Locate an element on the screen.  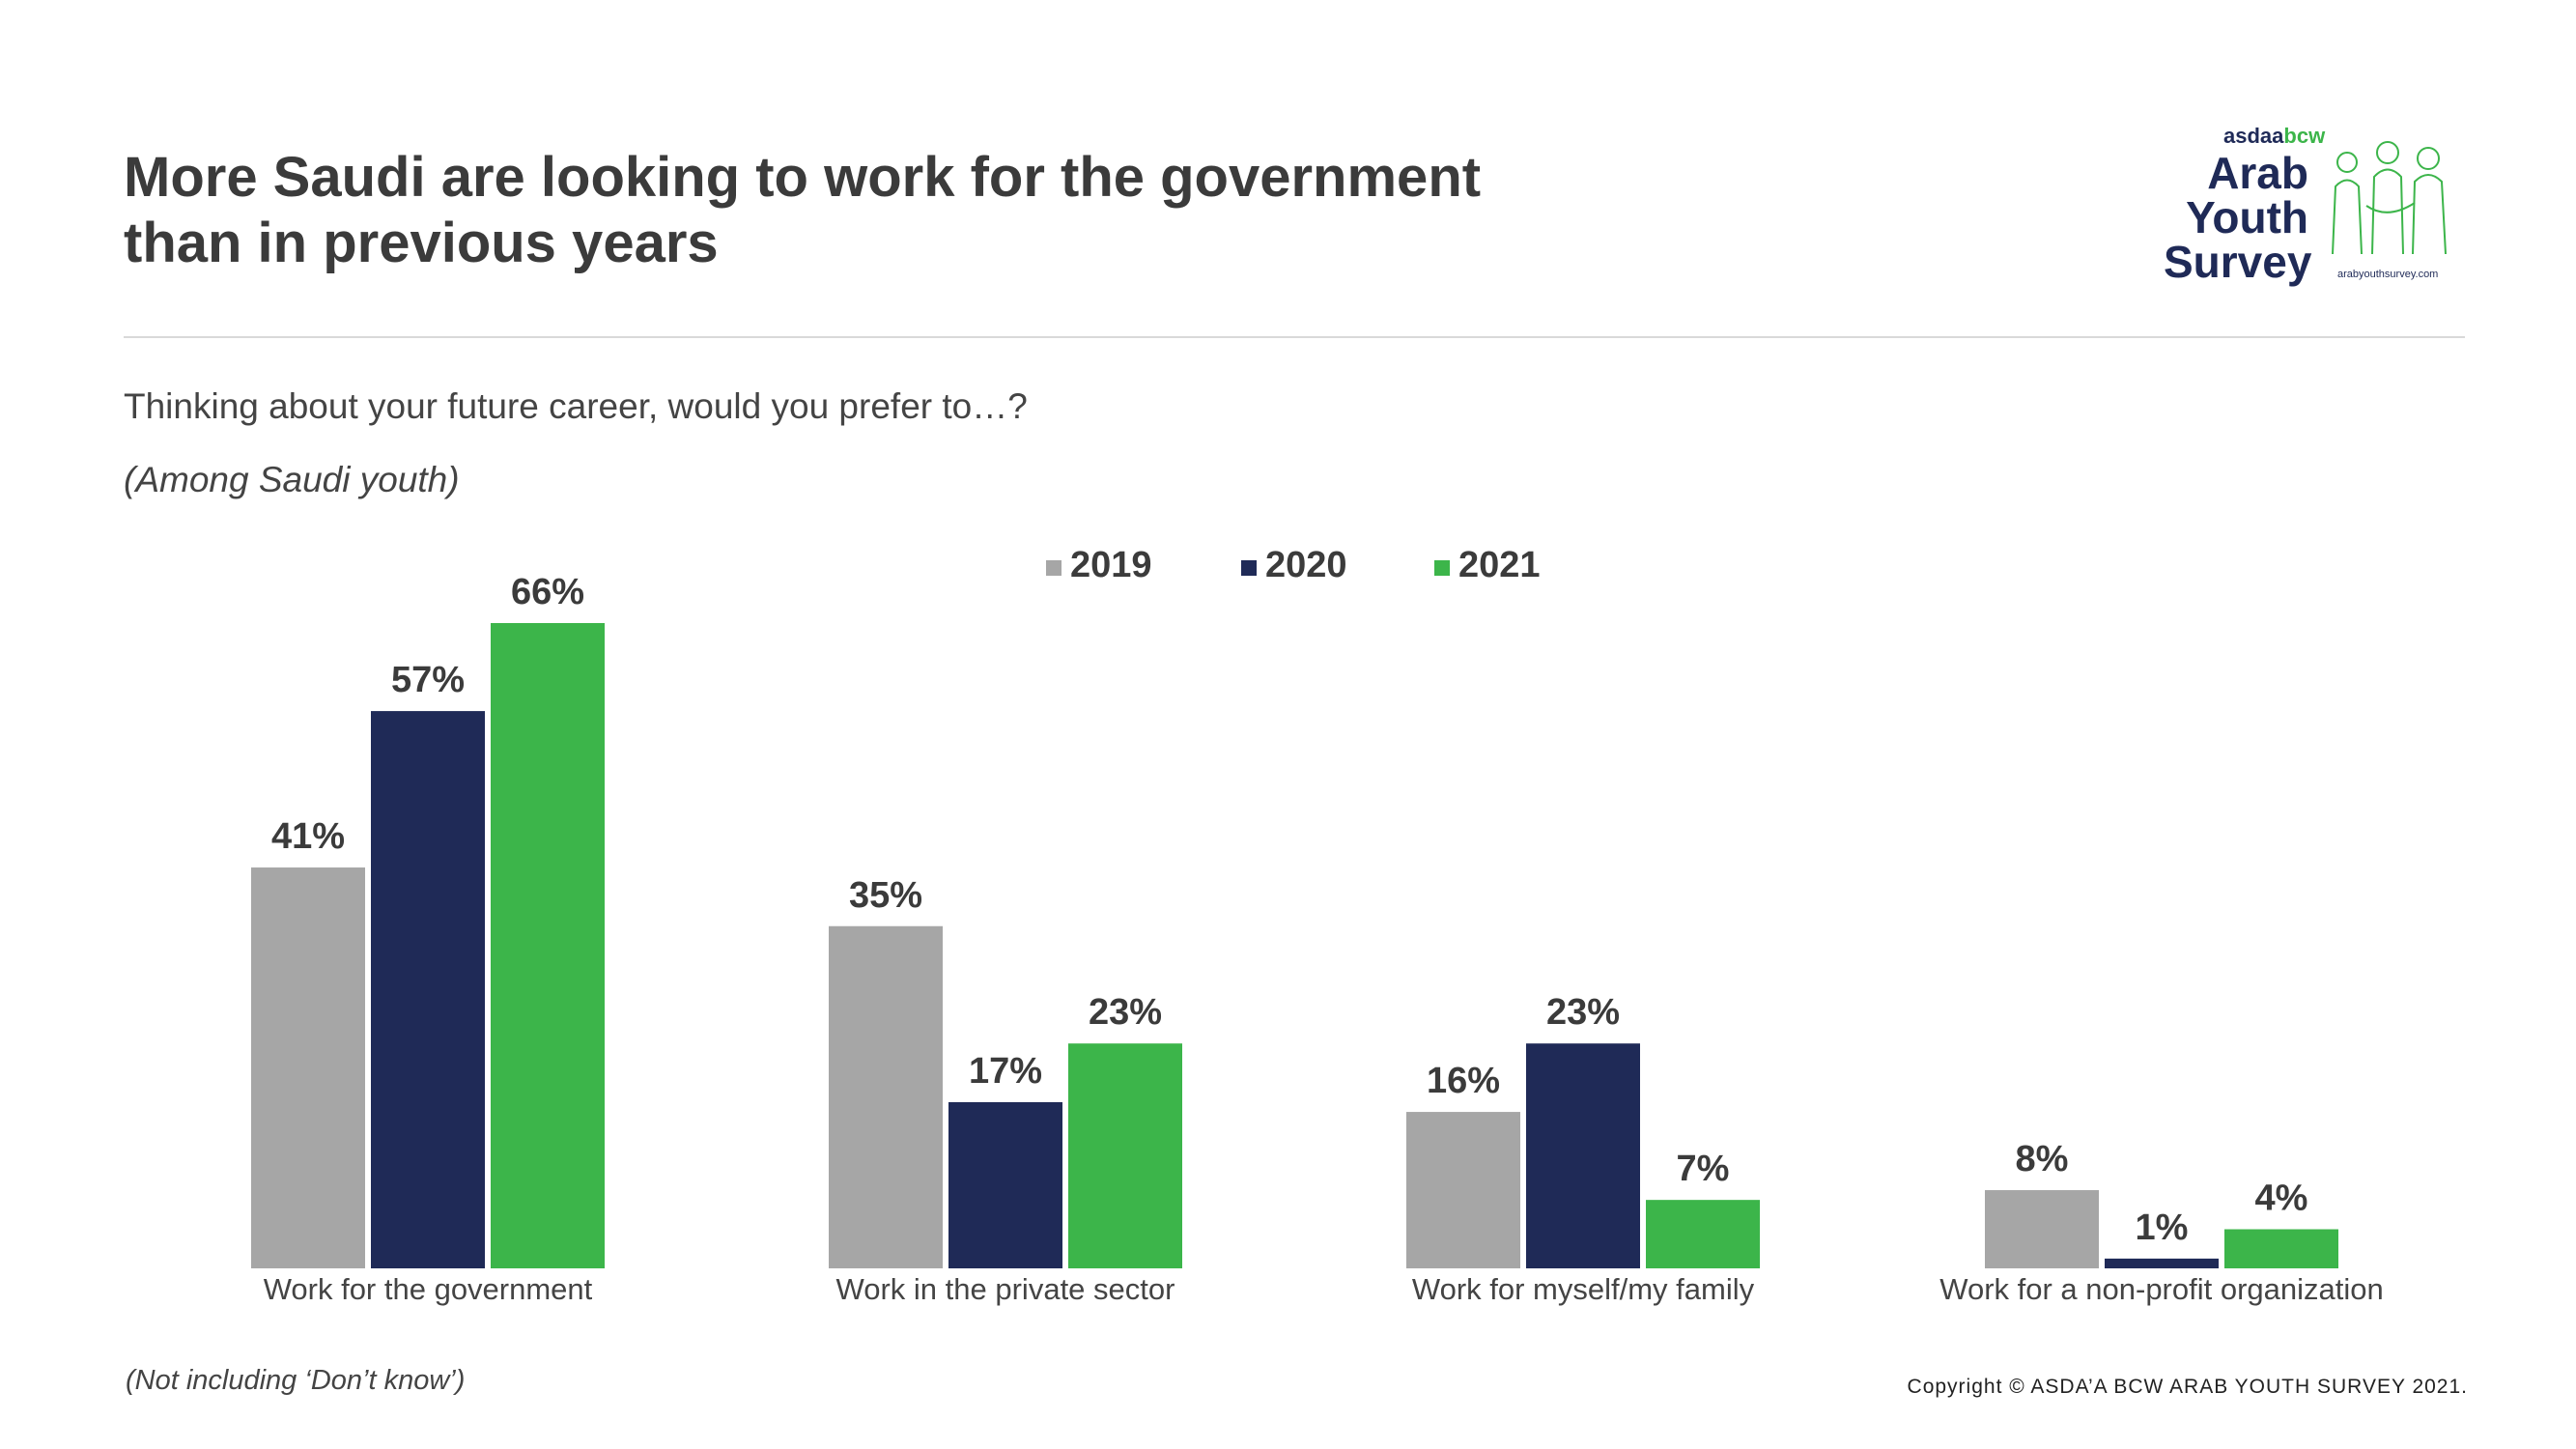
legend-label-2019: 2019 is located at coordinates (1111, 565).